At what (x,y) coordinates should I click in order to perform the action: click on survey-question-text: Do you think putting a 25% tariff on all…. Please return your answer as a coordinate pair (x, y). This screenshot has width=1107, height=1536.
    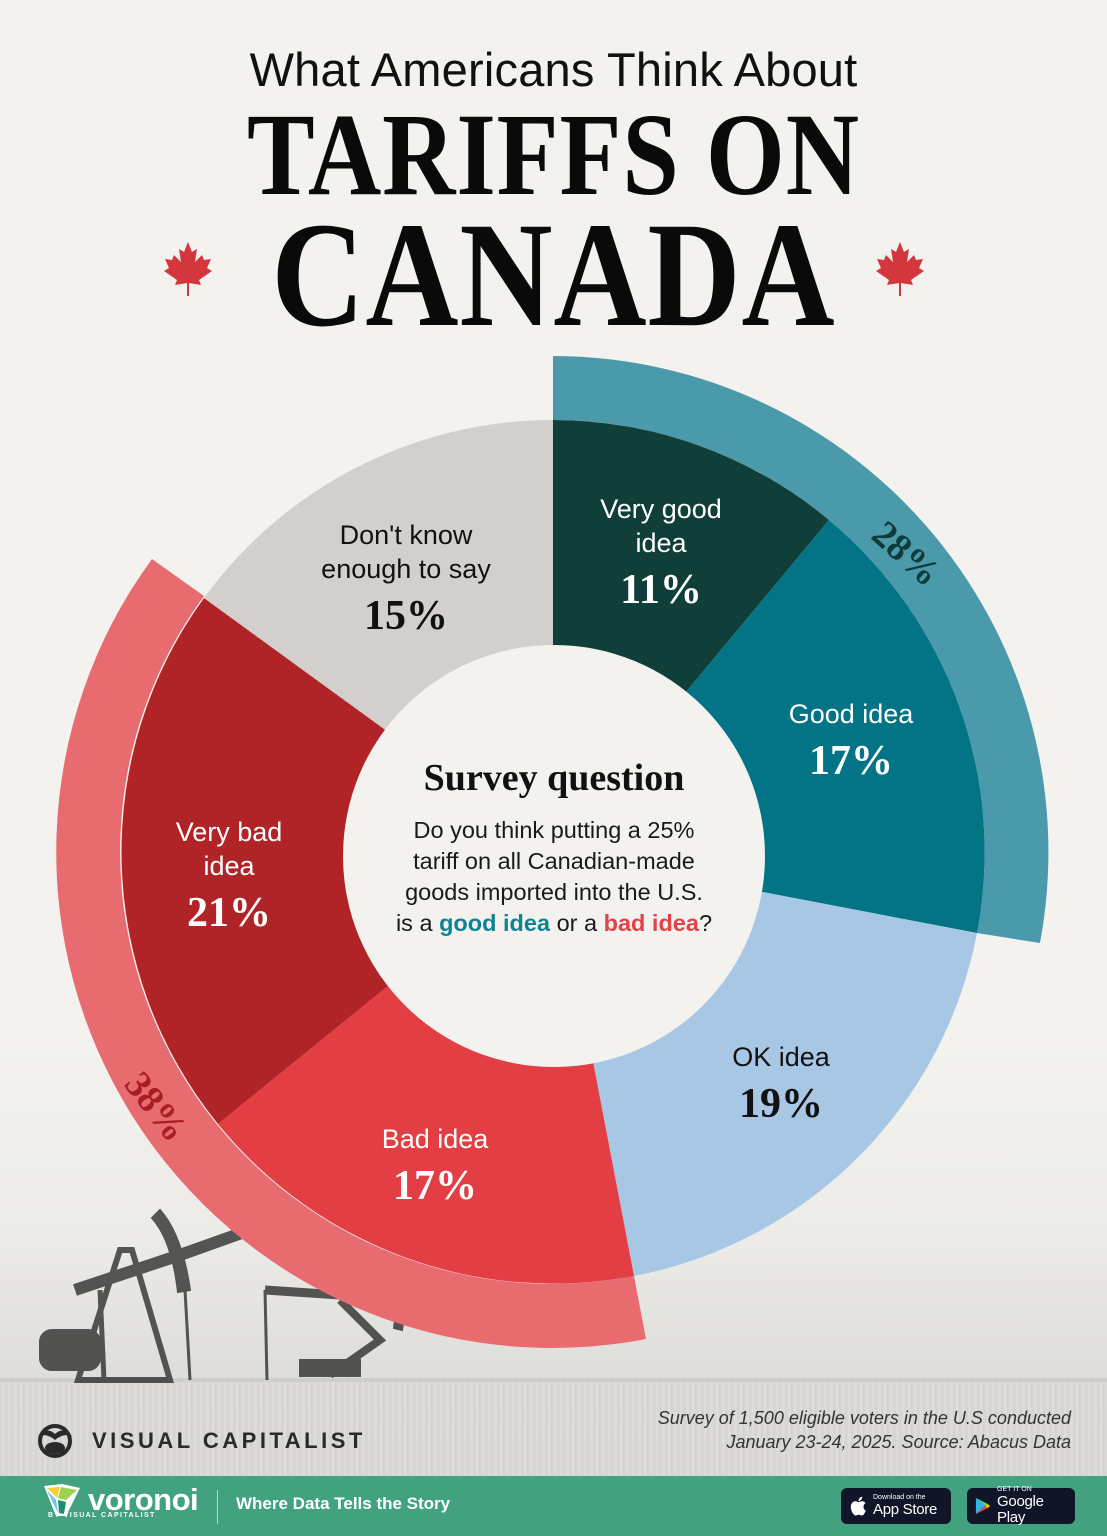
    Looking at the image, I should click on (554, 877).